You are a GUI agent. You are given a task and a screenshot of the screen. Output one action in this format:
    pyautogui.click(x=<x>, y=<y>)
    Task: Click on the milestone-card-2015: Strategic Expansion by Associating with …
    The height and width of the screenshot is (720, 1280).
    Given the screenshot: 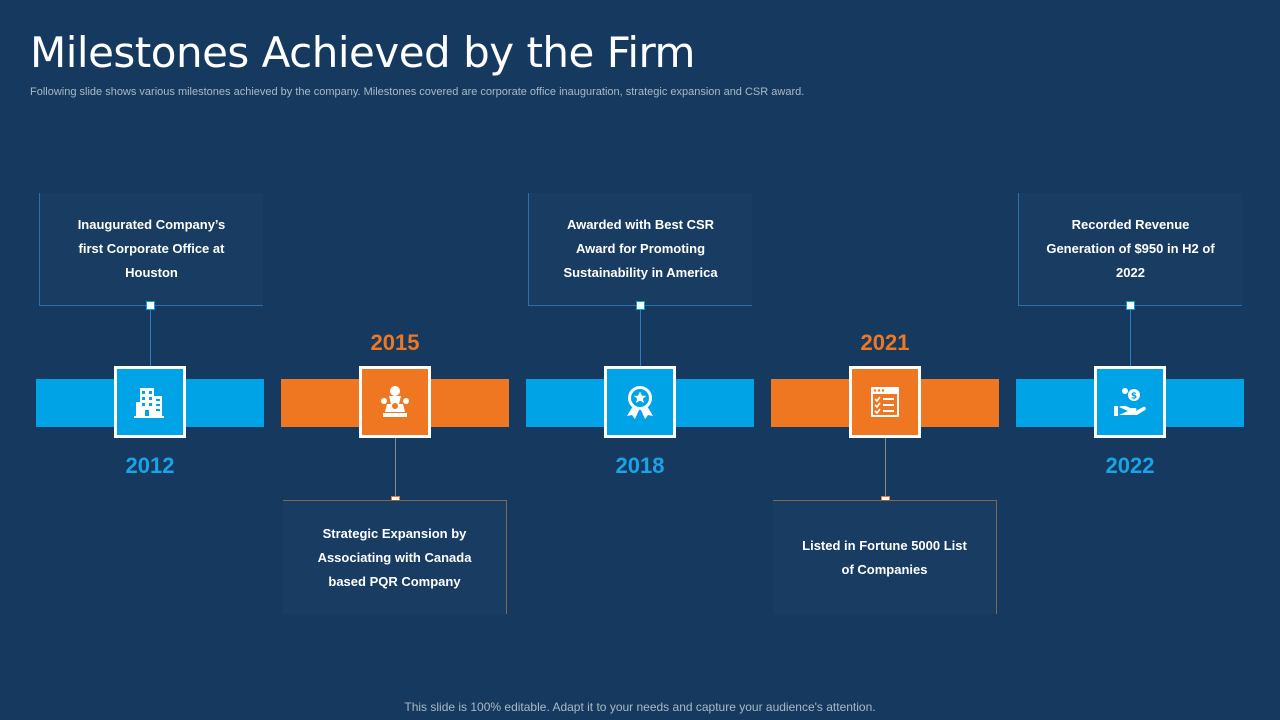 What is the action you would take?
    pyautogui.click(x=395, y=557)
    